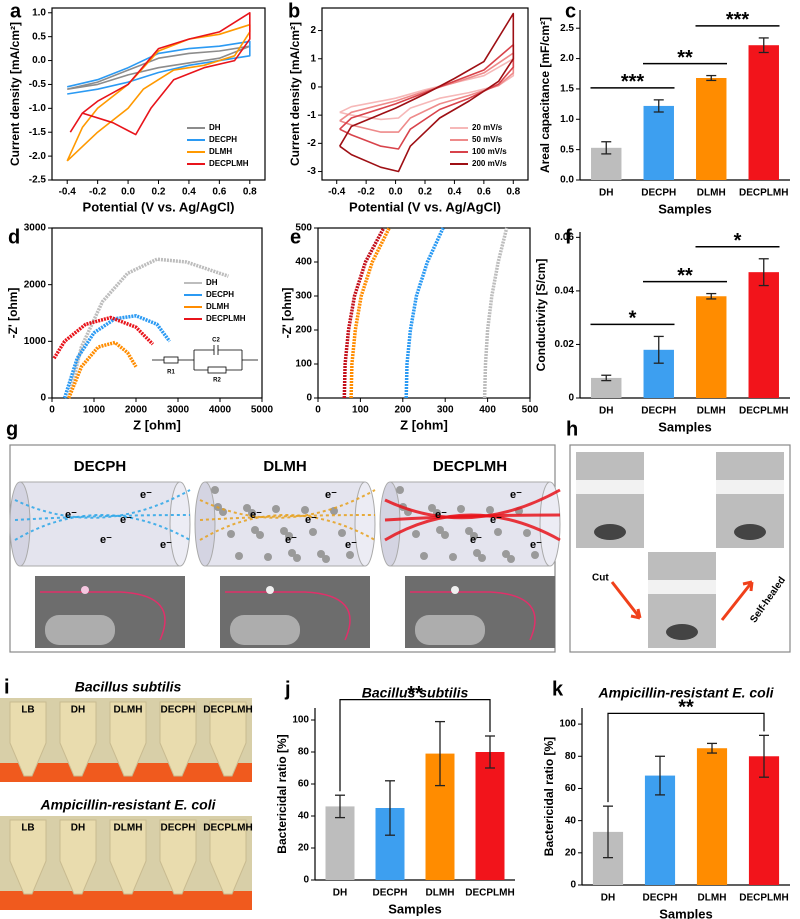 The image size is (800, 919). What do you see at coordinates (98, 192) in the screenshot?
I see `x-tick-label: -0.2` at bounding box center [98, 192].